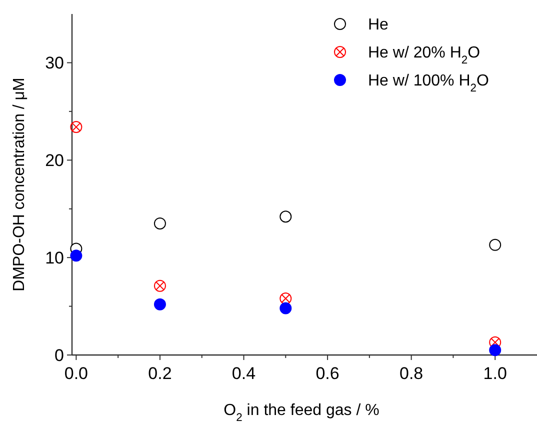 This screenshot has height=423, width=537. Describe the element at coordinates (378, 25) in the screenshot. I see `legend-label: He` at that location.